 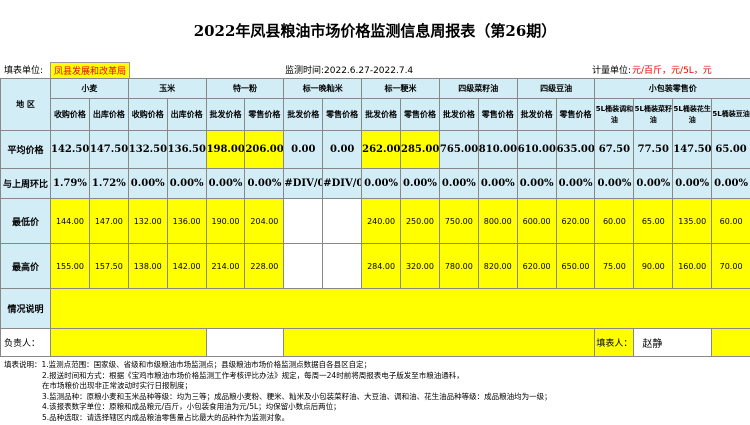 I want to click on group-header: 四级豆油, so click(x=556, y=88).